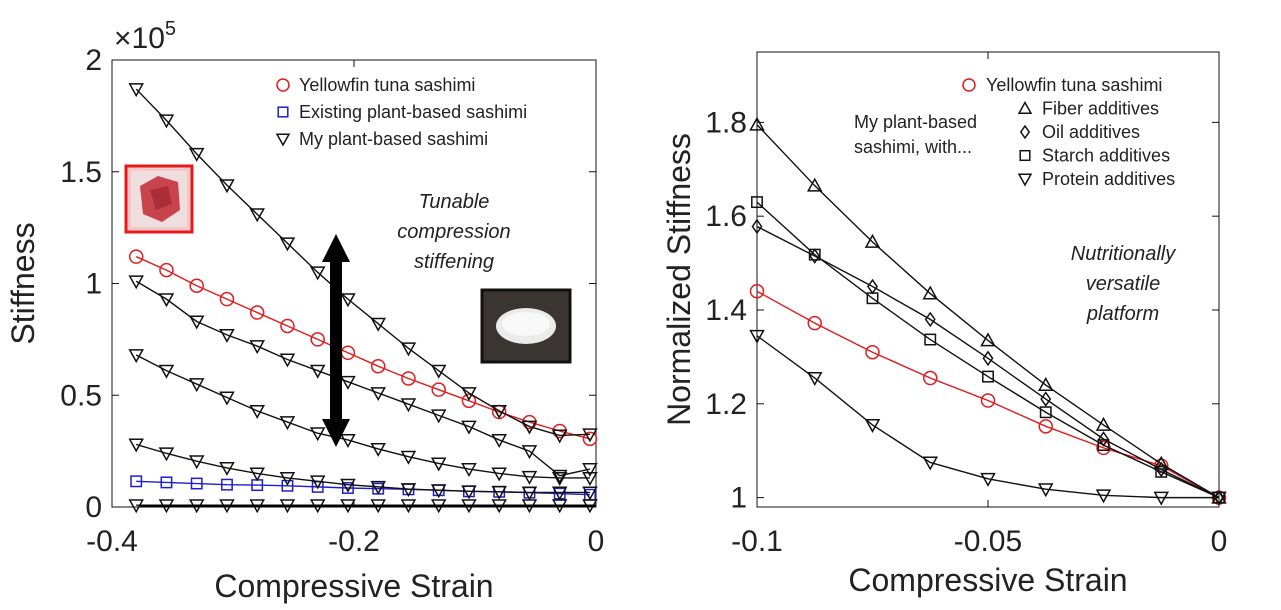 The height and width of the screenshot is (610, 1281). Describe the element at coordinates (1091, 132) in the screenshot. I see `legend-entry: Oil additives` at that location.